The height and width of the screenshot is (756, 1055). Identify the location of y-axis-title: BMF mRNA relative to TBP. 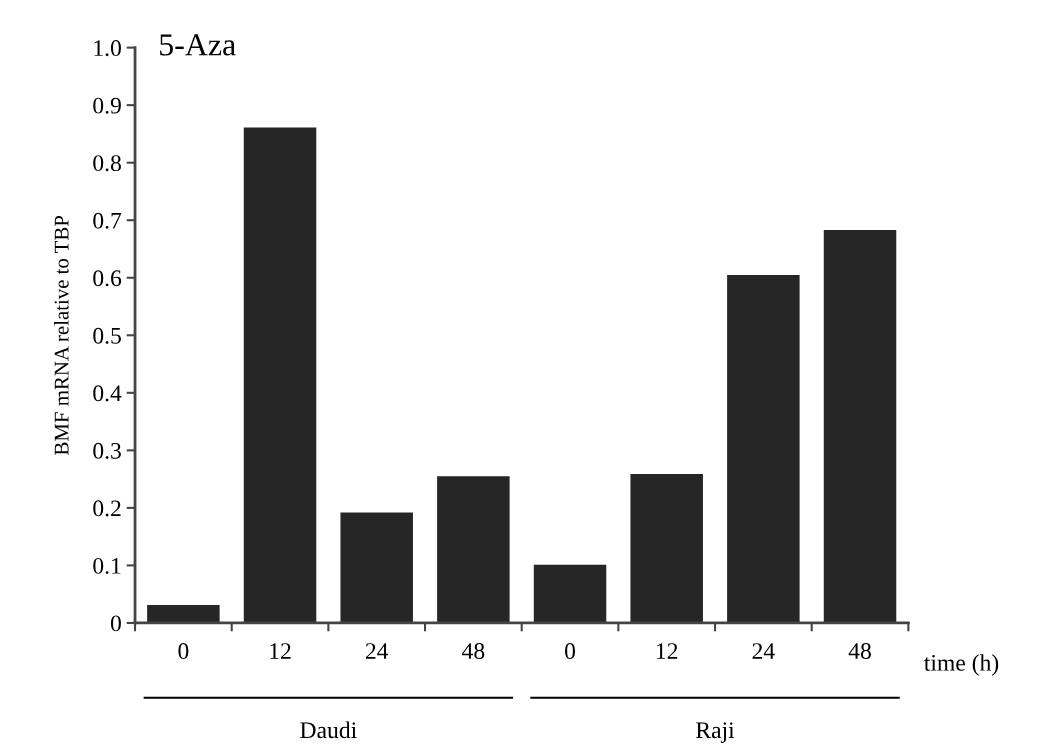
(61, 335).